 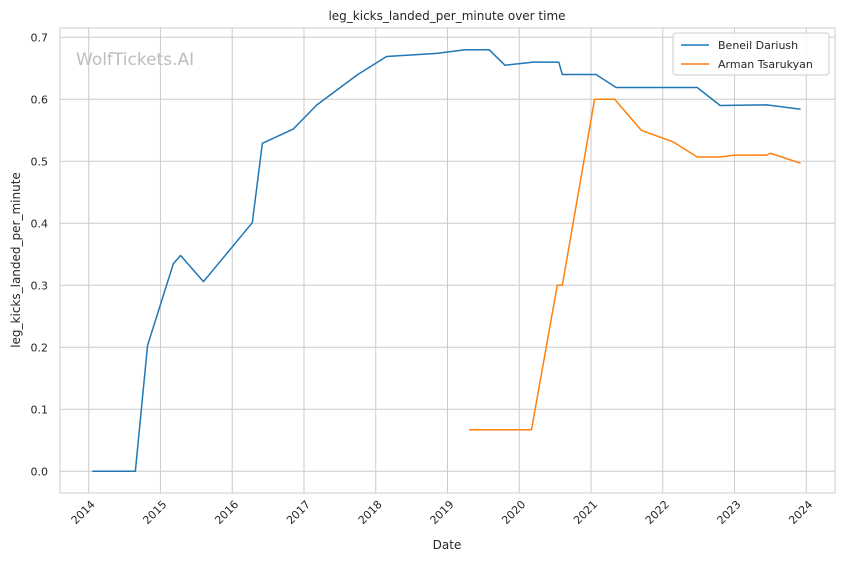 What do you see at coordinates (40, 161) in the screenshot?
I see `y-tick-label: 0.5` at bounding box center [40, 161].